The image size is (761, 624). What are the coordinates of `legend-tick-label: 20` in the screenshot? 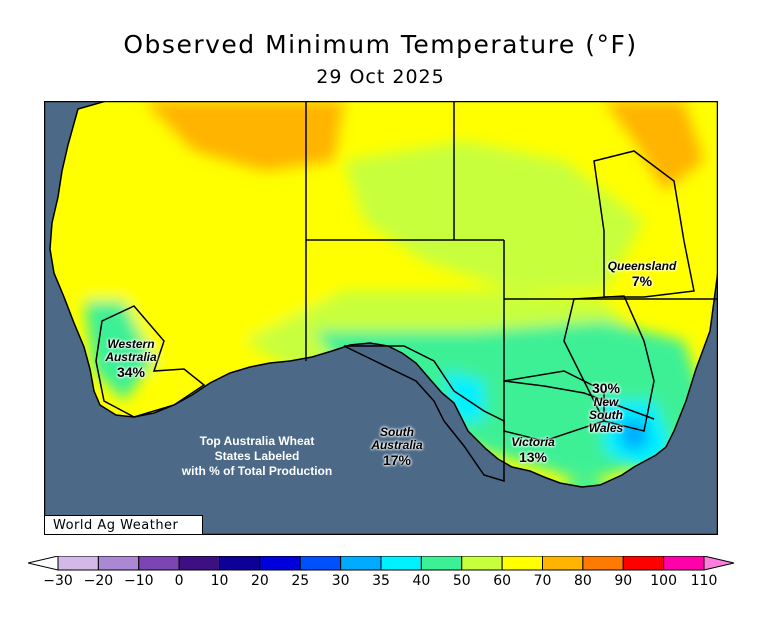 It's located at (259, 581).